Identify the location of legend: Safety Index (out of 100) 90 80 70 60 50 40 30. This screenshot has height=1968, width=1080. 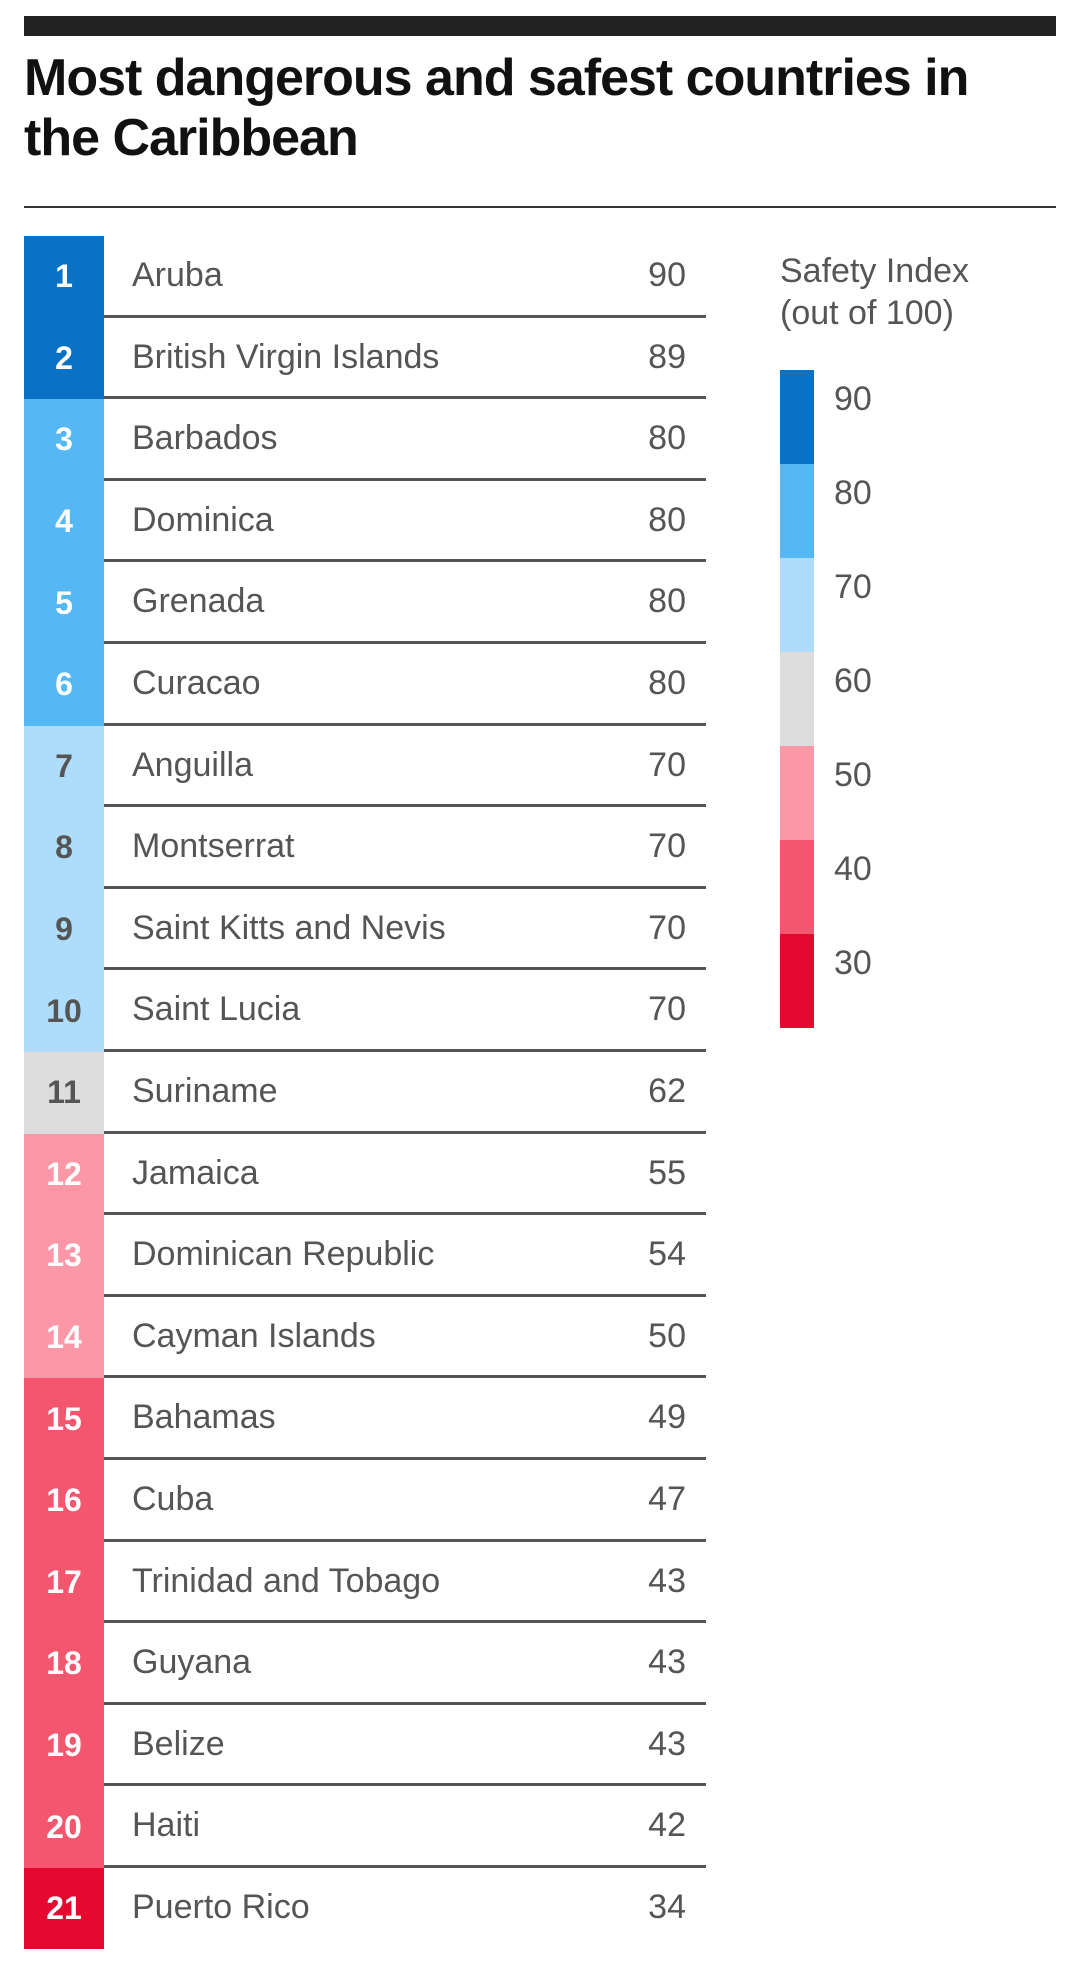
(910, 639).